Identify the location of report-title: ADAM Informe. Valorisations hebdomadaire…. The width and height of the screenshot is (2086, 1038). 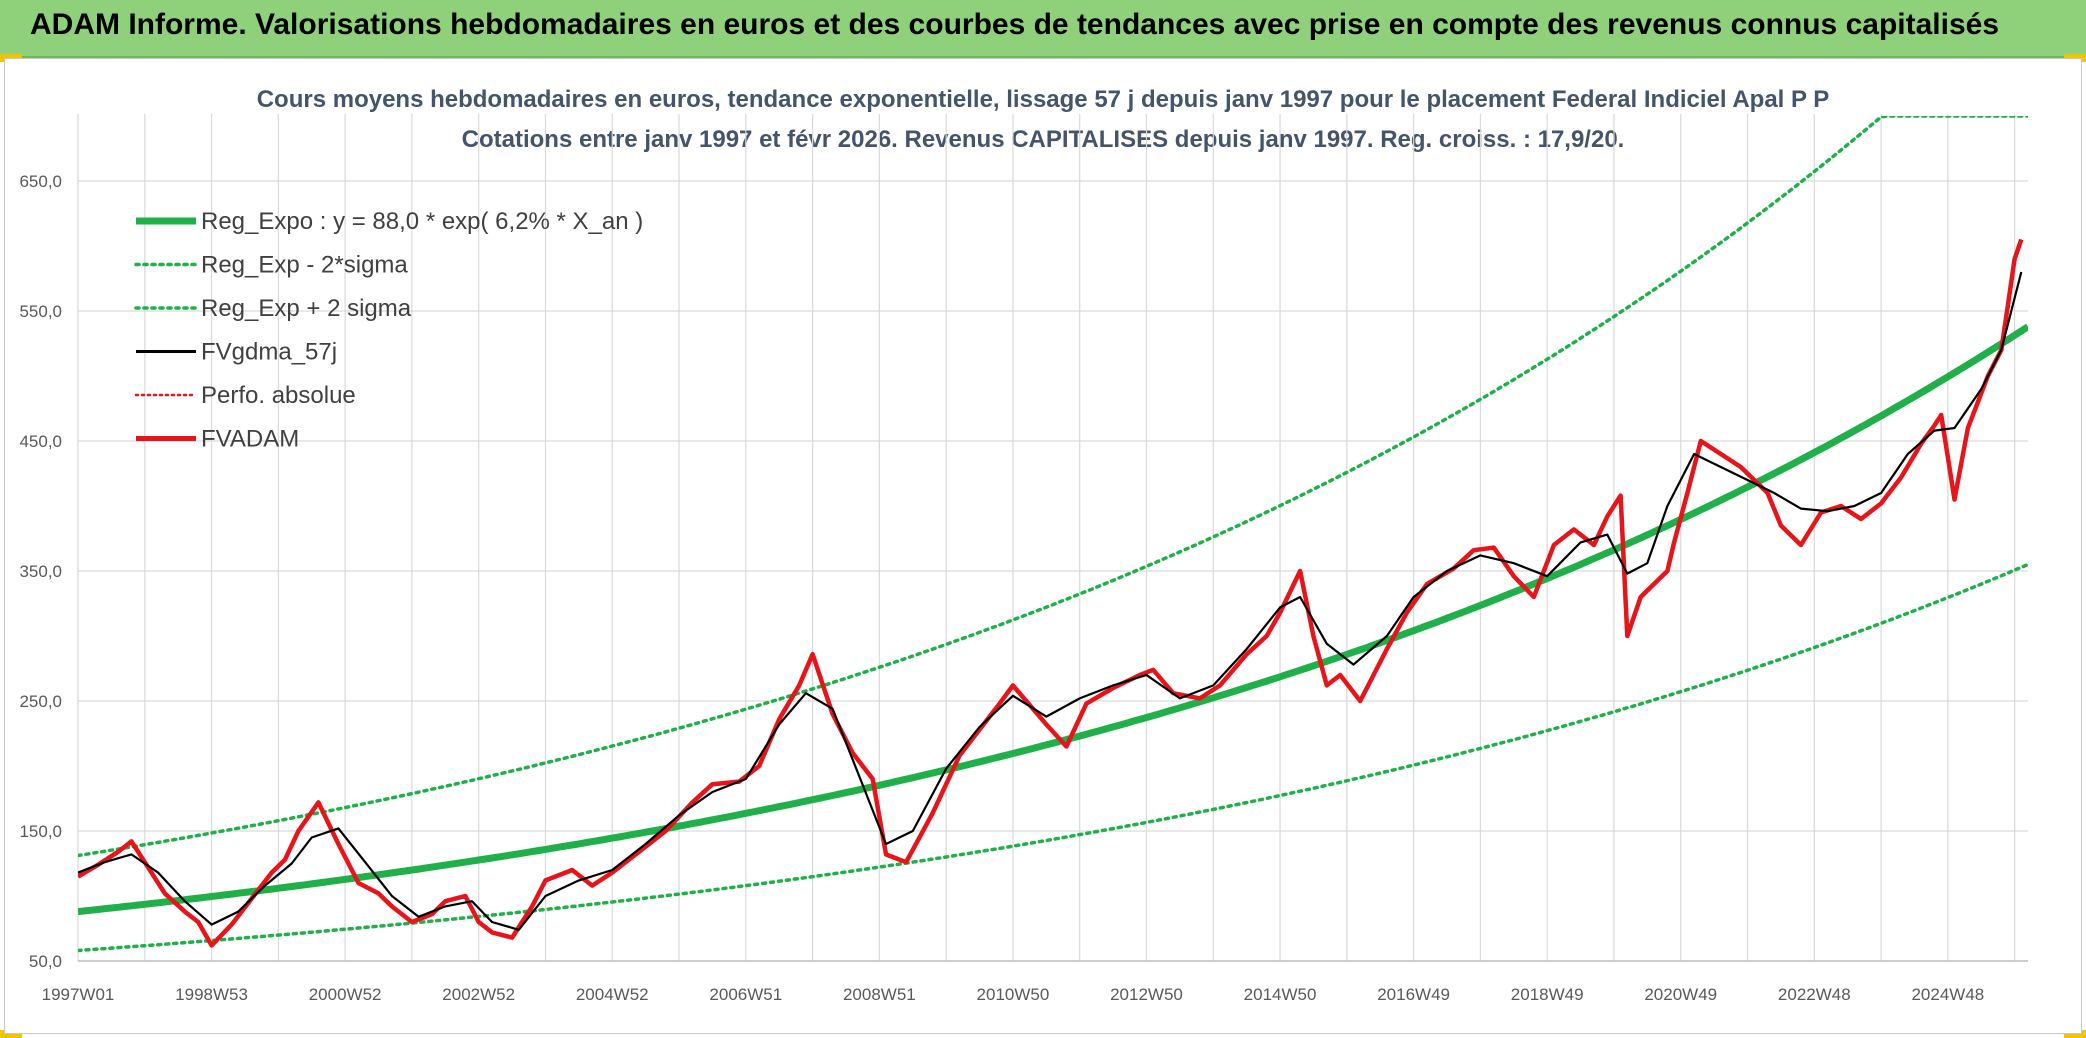
(1014, 24).